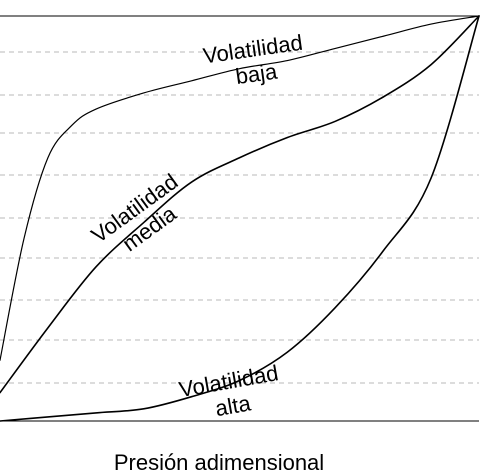 Image resolution: width=480 pixels, height=475 pixels. I want to click on series-label-line-2: baja, so click(256, 73).